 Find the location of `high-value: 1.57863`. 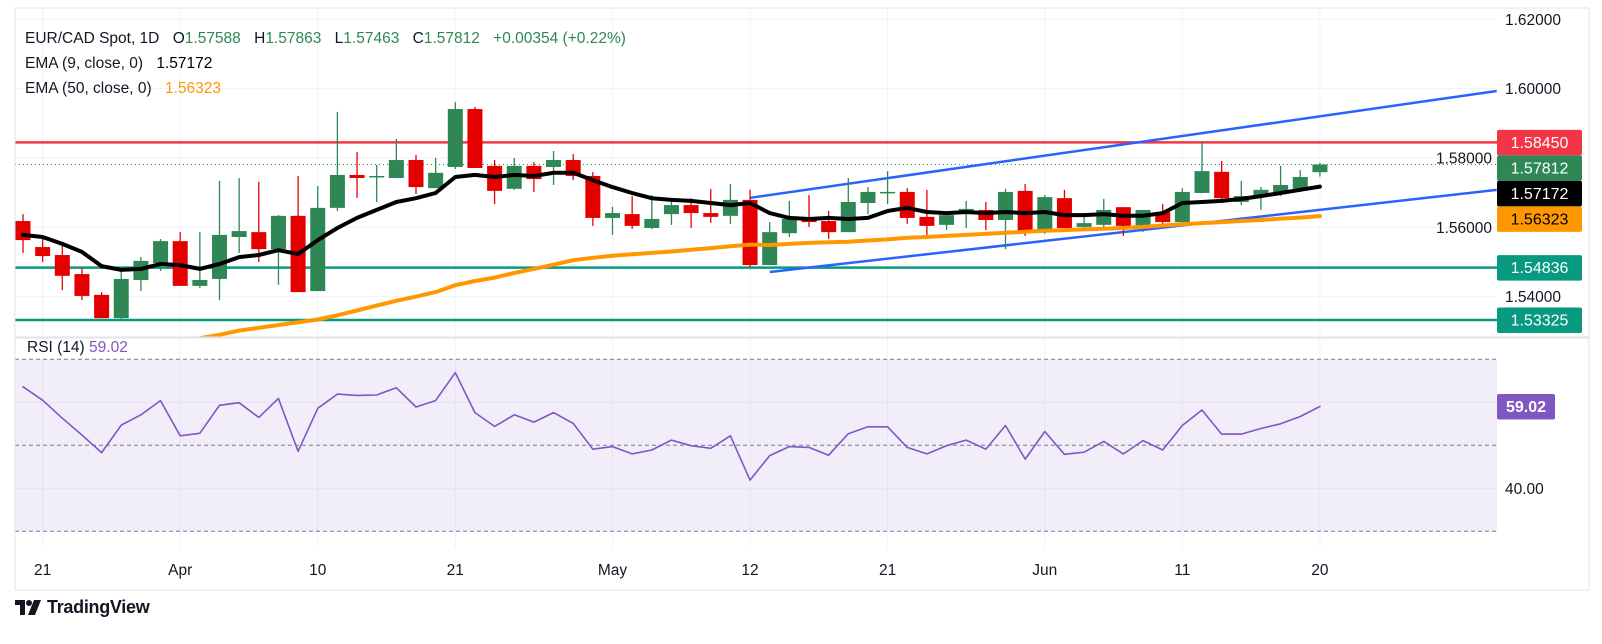

high-value: 1.57863 is located at coordinates (293, 38).